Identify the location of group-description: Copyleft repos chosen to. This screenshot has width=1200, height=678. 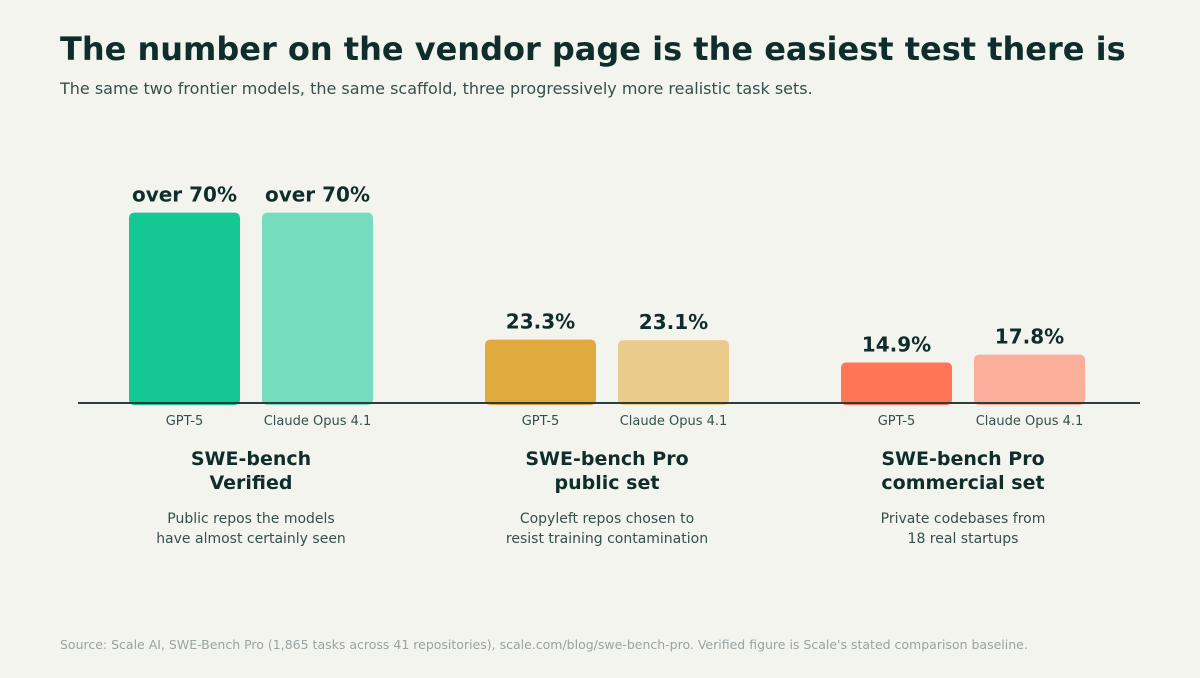
(607, 519).